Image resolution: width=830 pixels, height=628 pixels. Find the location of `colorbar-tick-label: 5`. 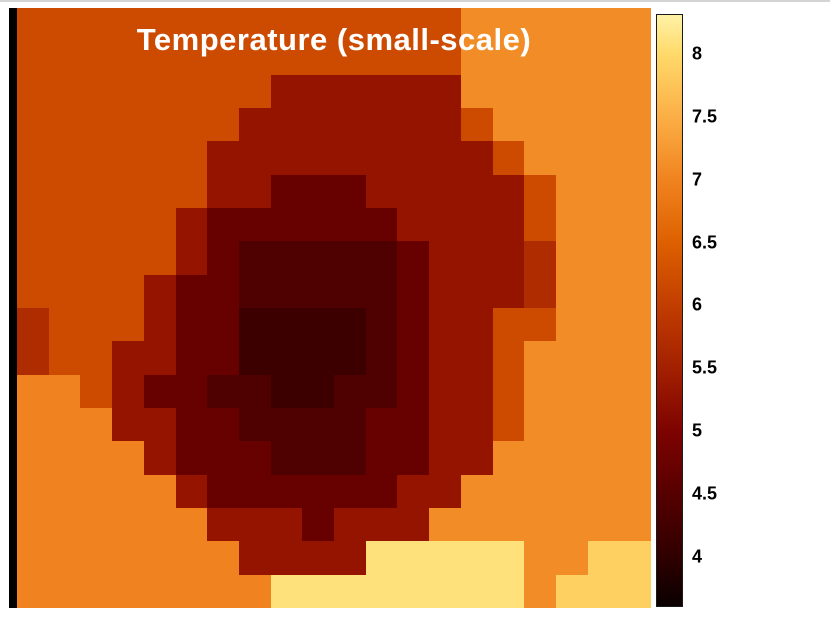

colorbar-tick-label: 5 is located at coordinates (697, 430).